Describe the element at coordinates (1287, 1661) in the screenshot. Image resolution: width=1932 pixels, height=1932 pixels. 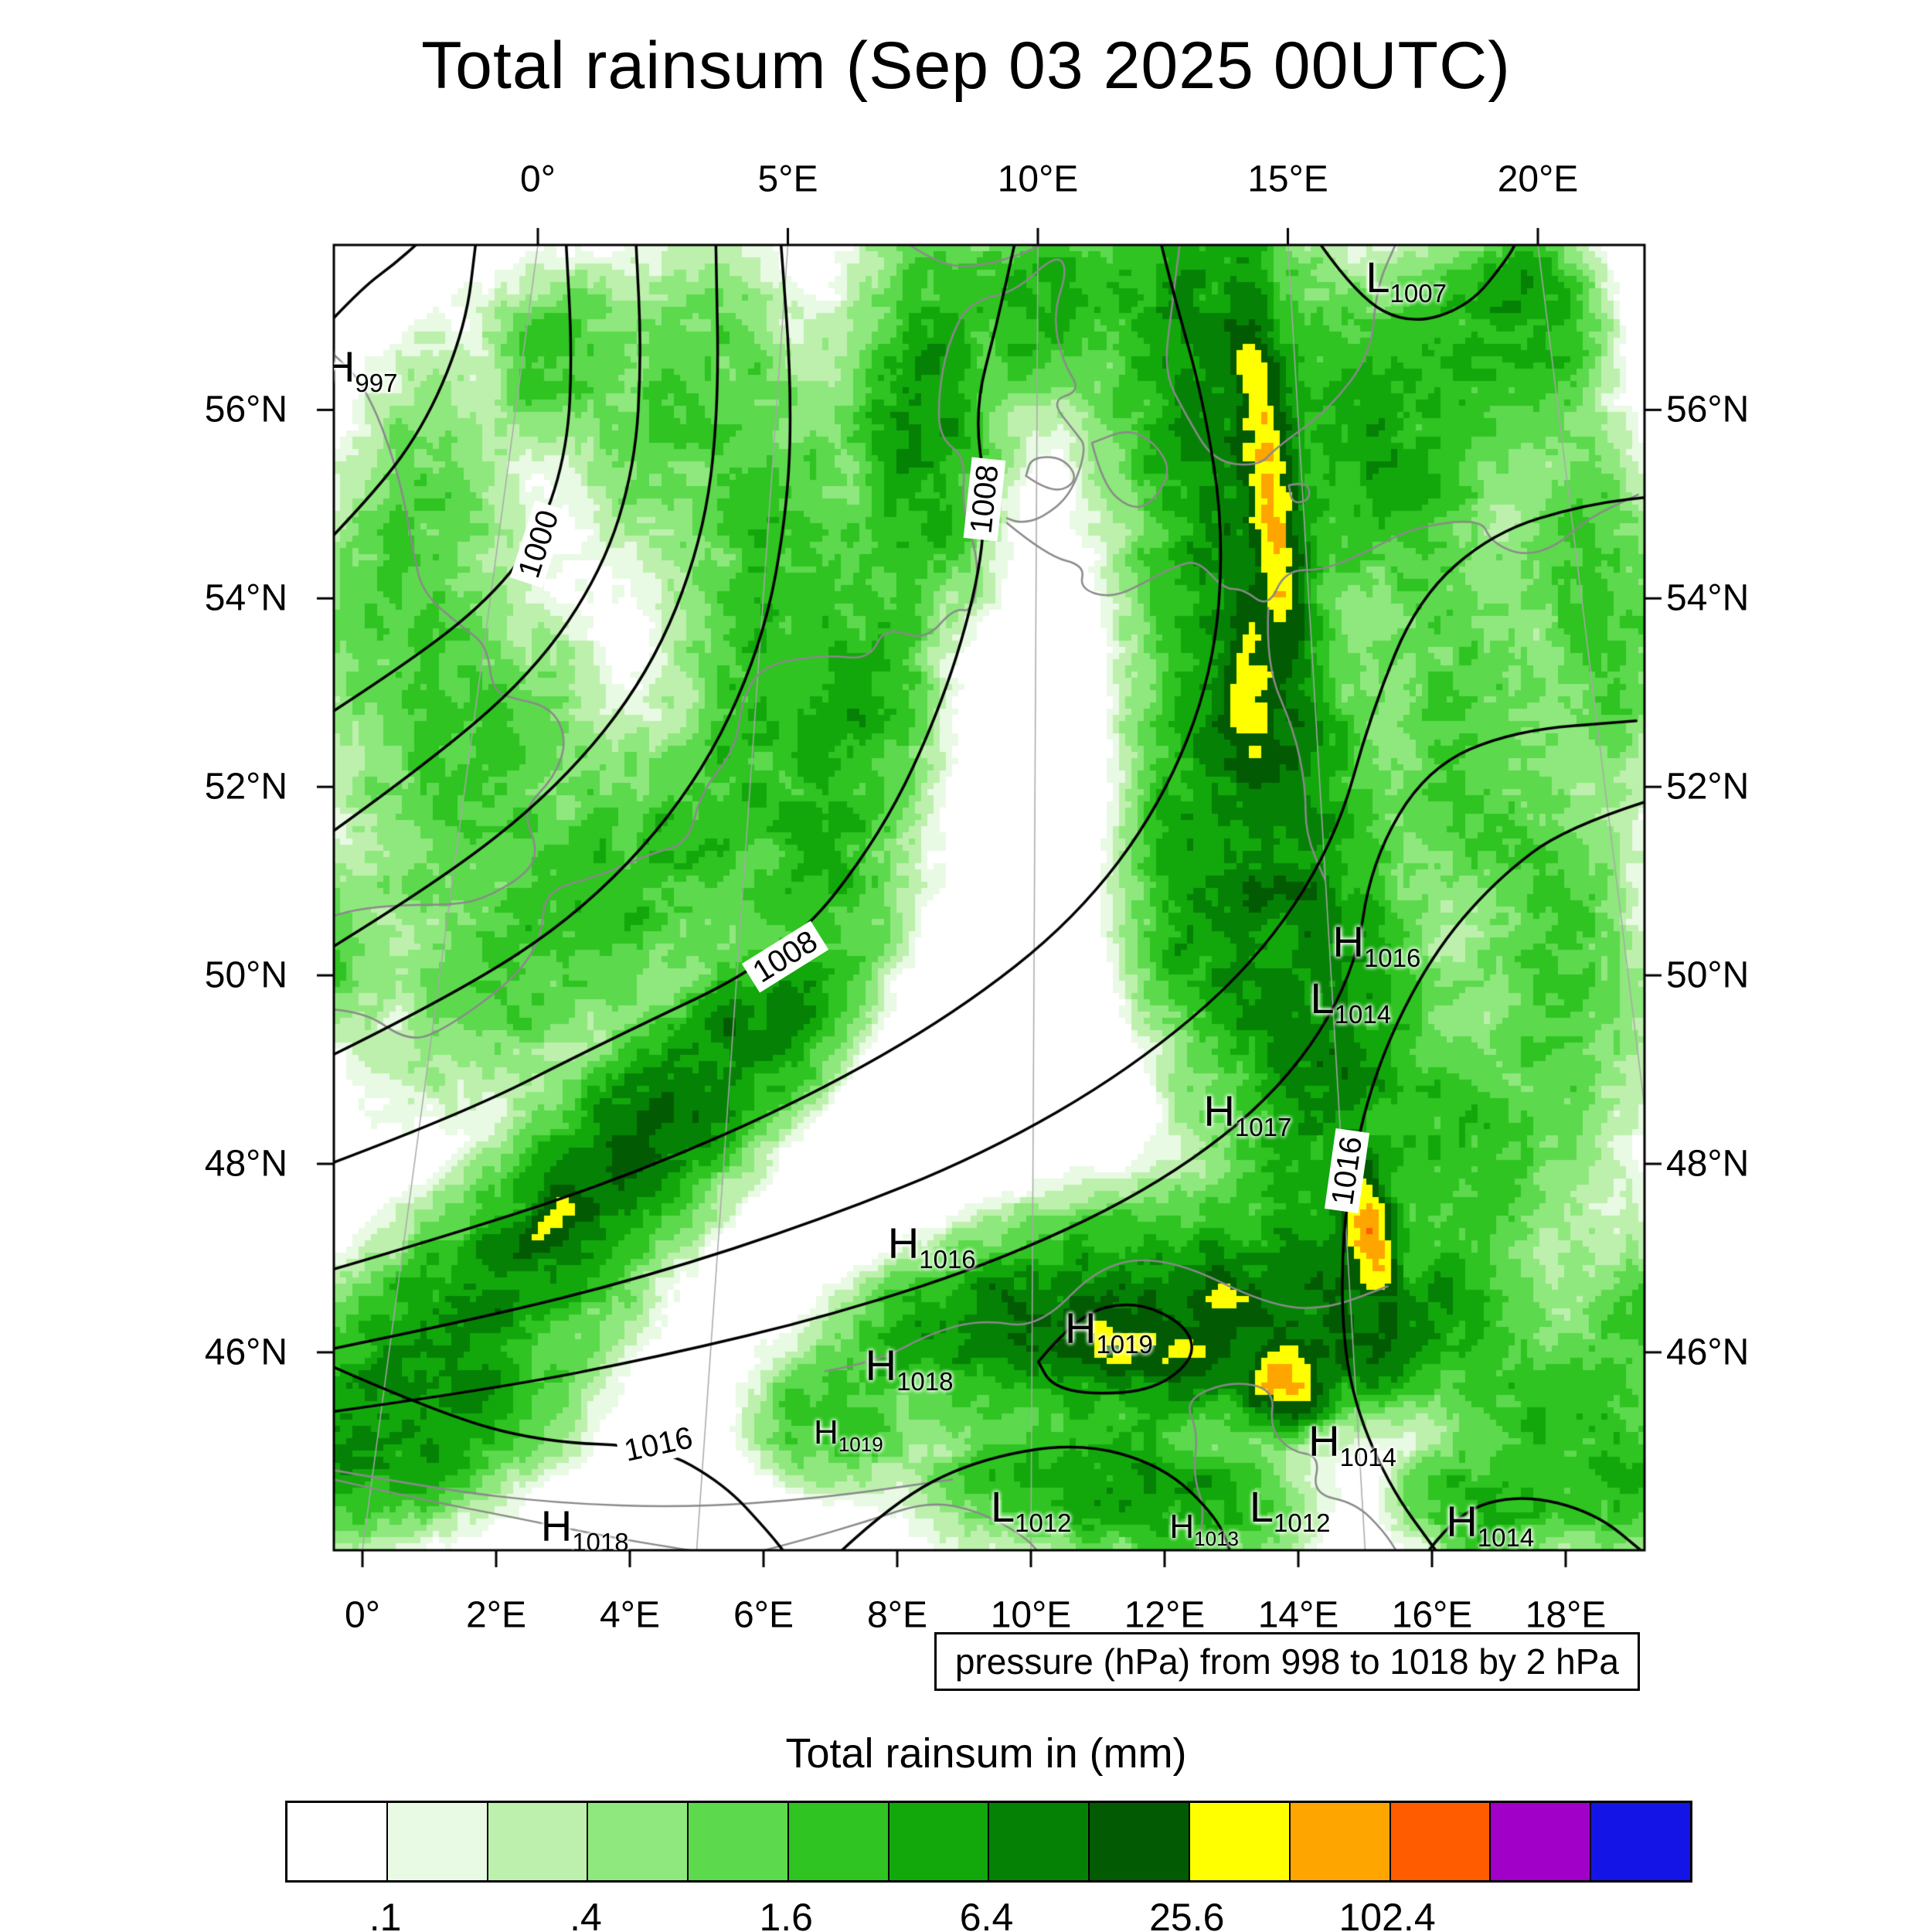
I see `pressure-caption: pressure (hPa) from 998 to 1018 by 2 hPa` at that location.